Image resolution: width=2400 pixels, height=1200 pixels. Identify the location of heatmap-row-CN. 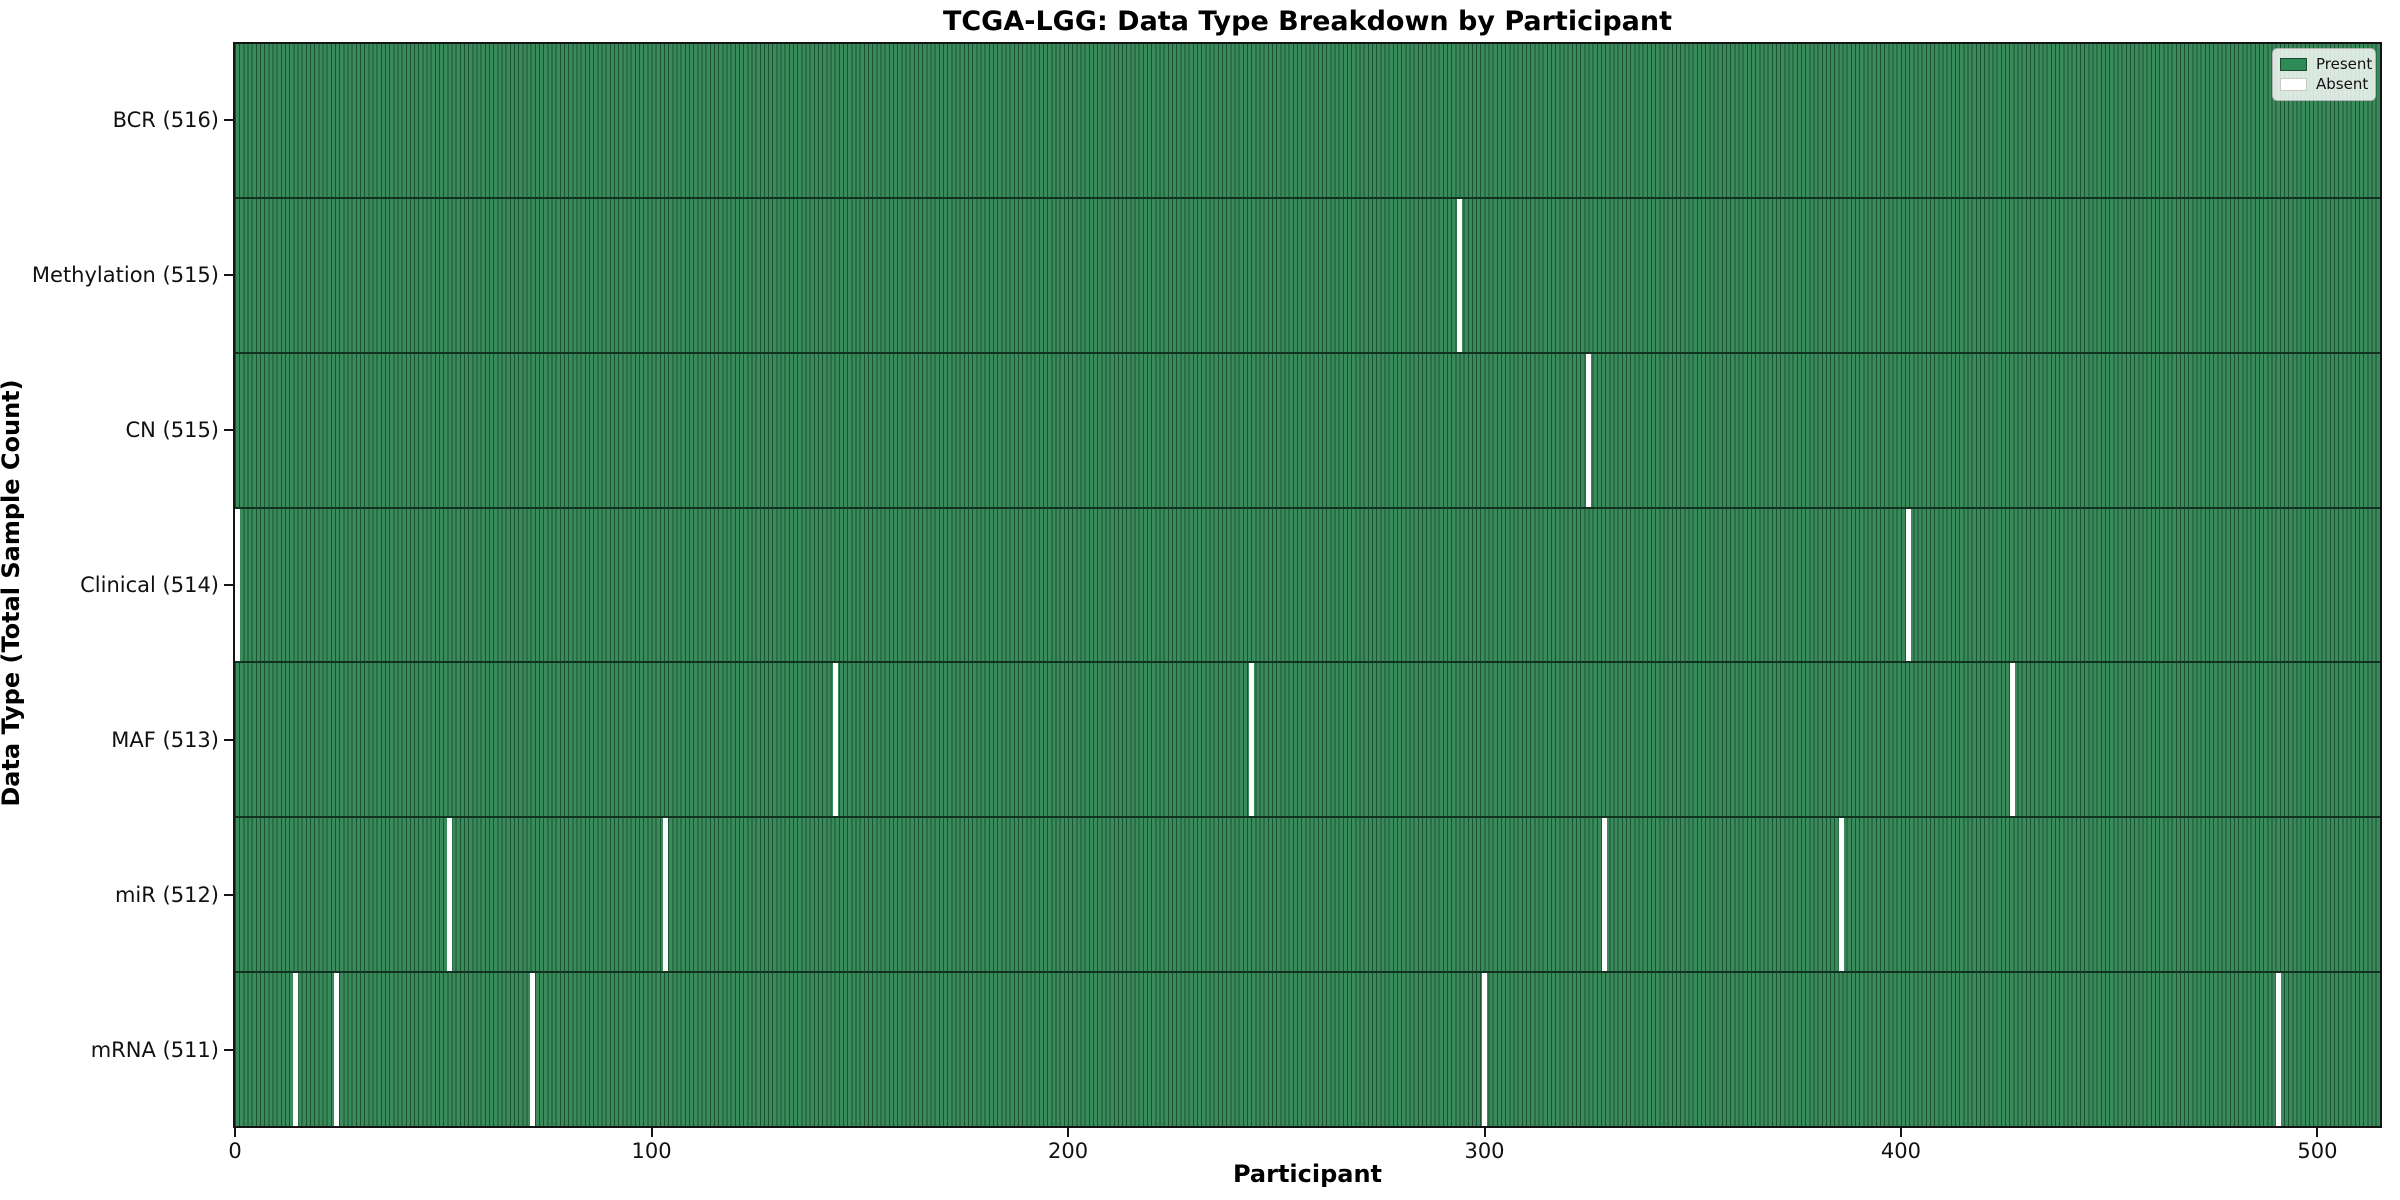
(1307, 431).